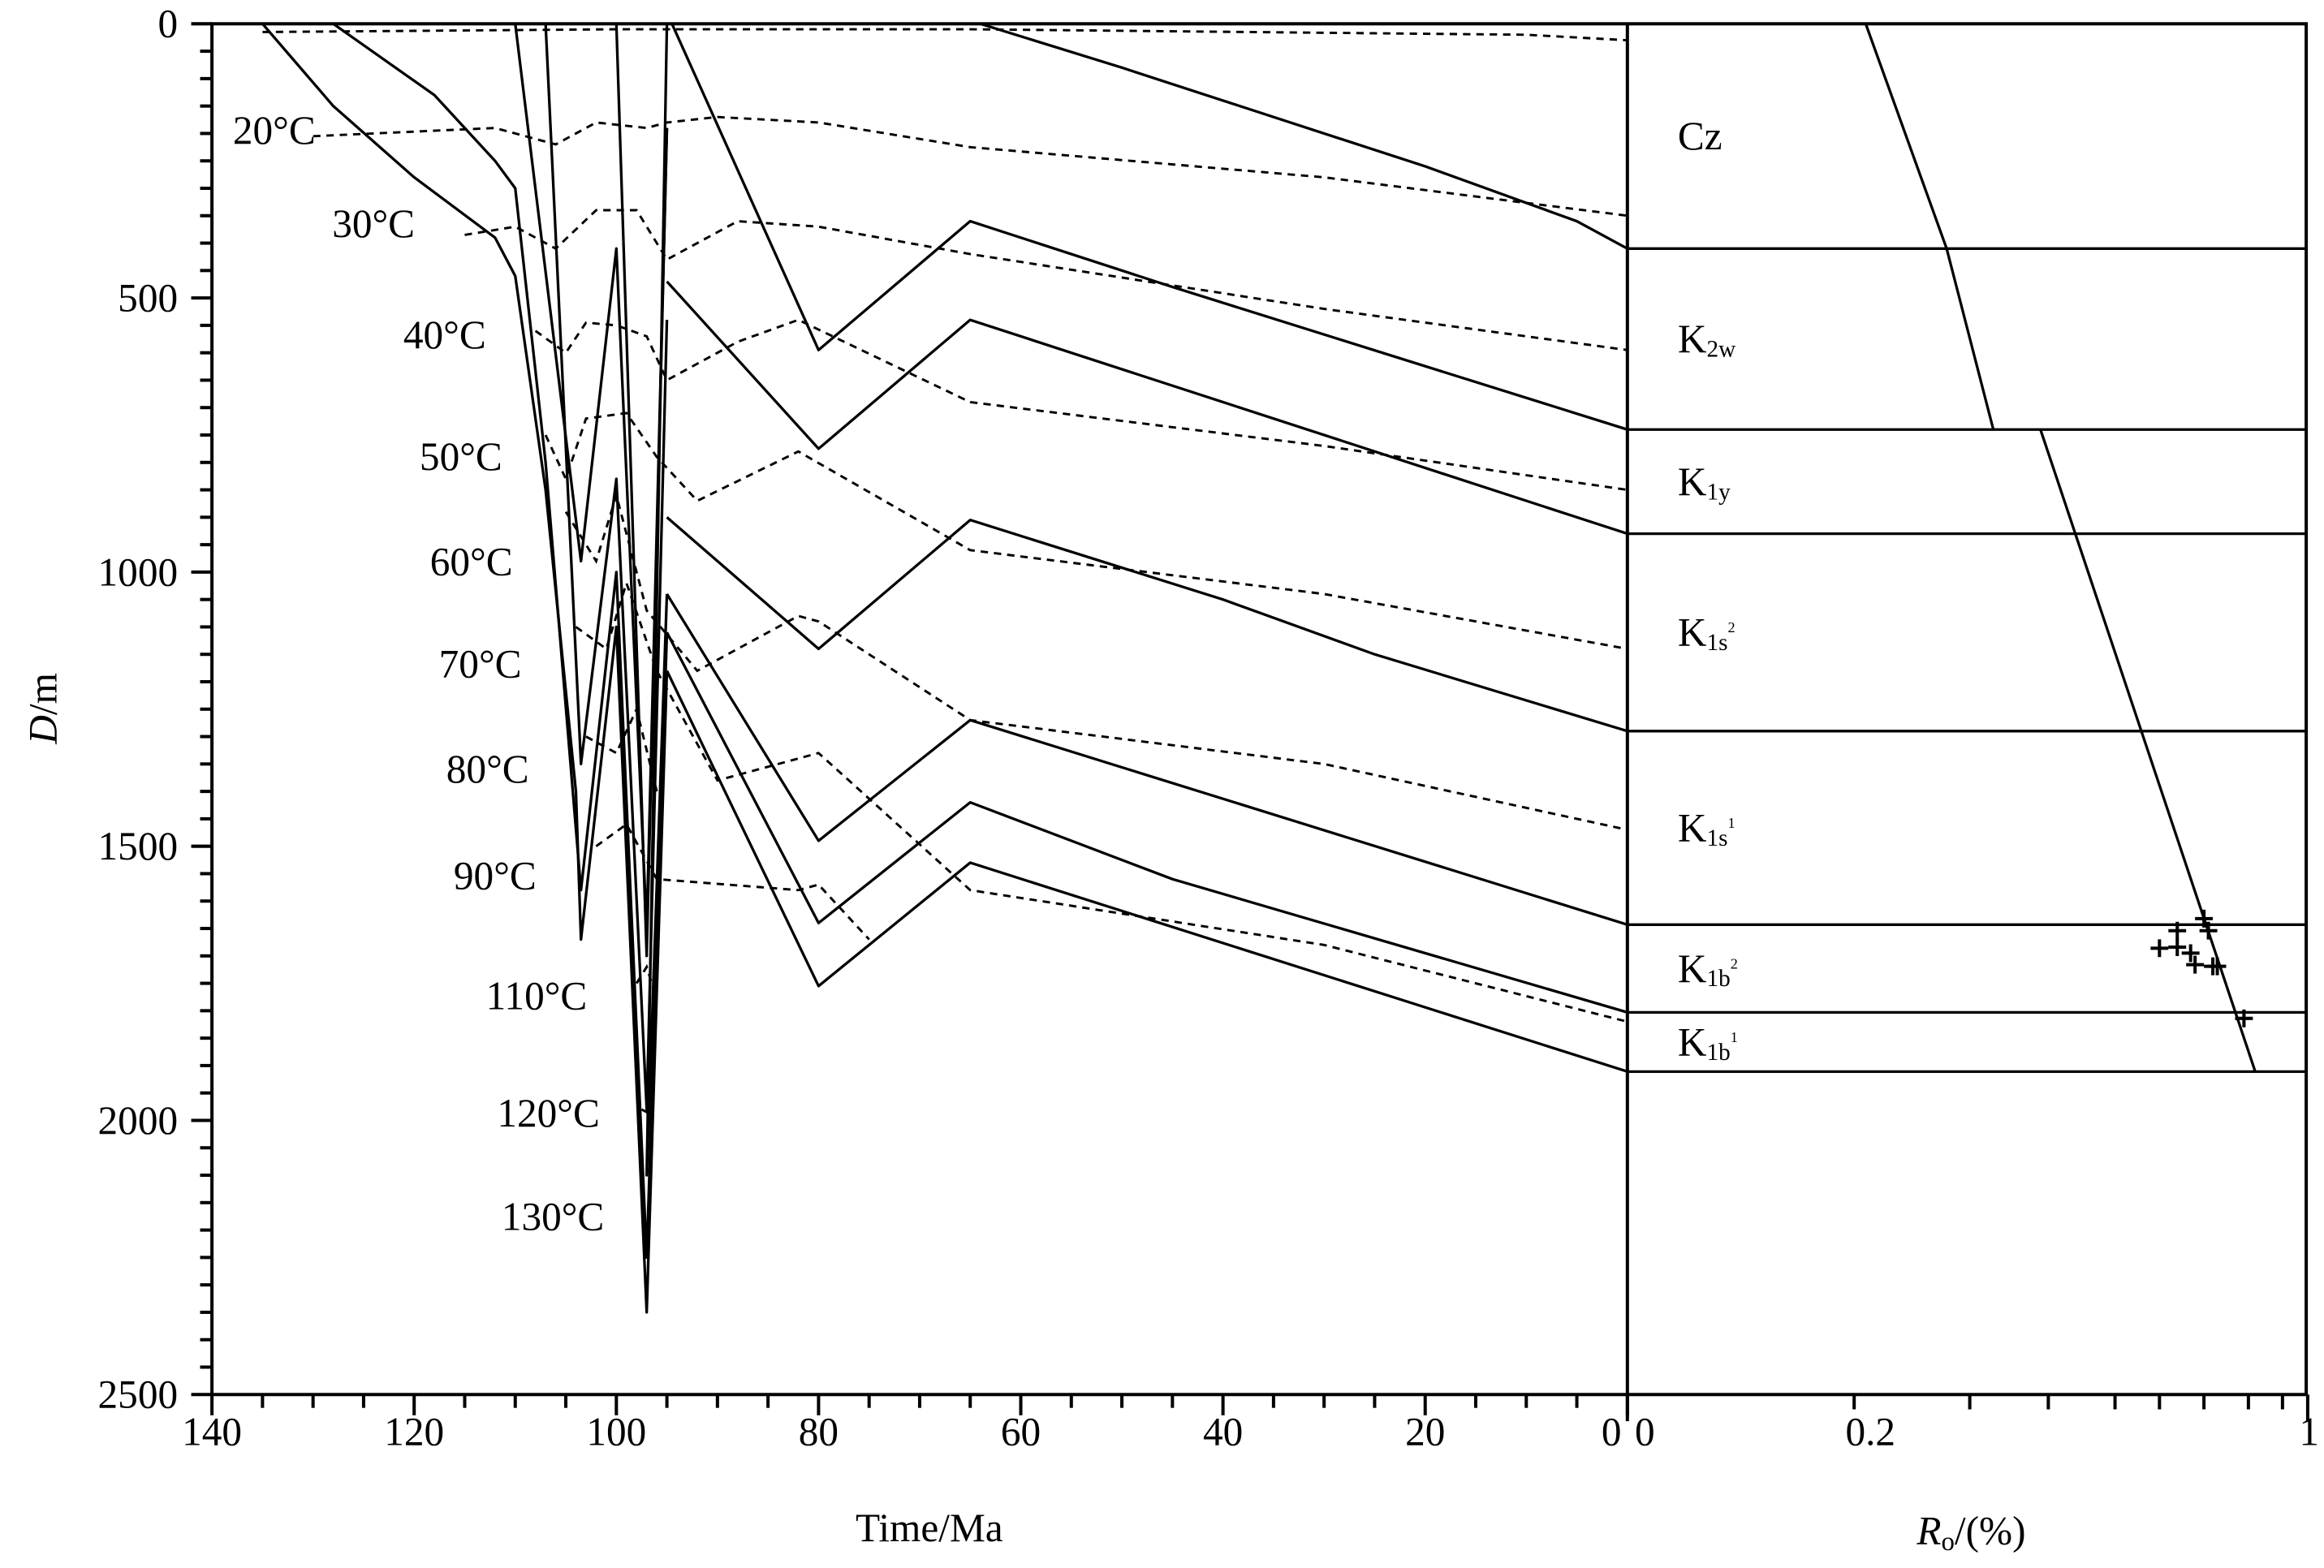 The height and width of the screenshot is (1568, 2324). What do you see at coordinates (274, 130) in the screenshot?
I see `isotherm-label: 20°C` at bounding box center [274, 130].